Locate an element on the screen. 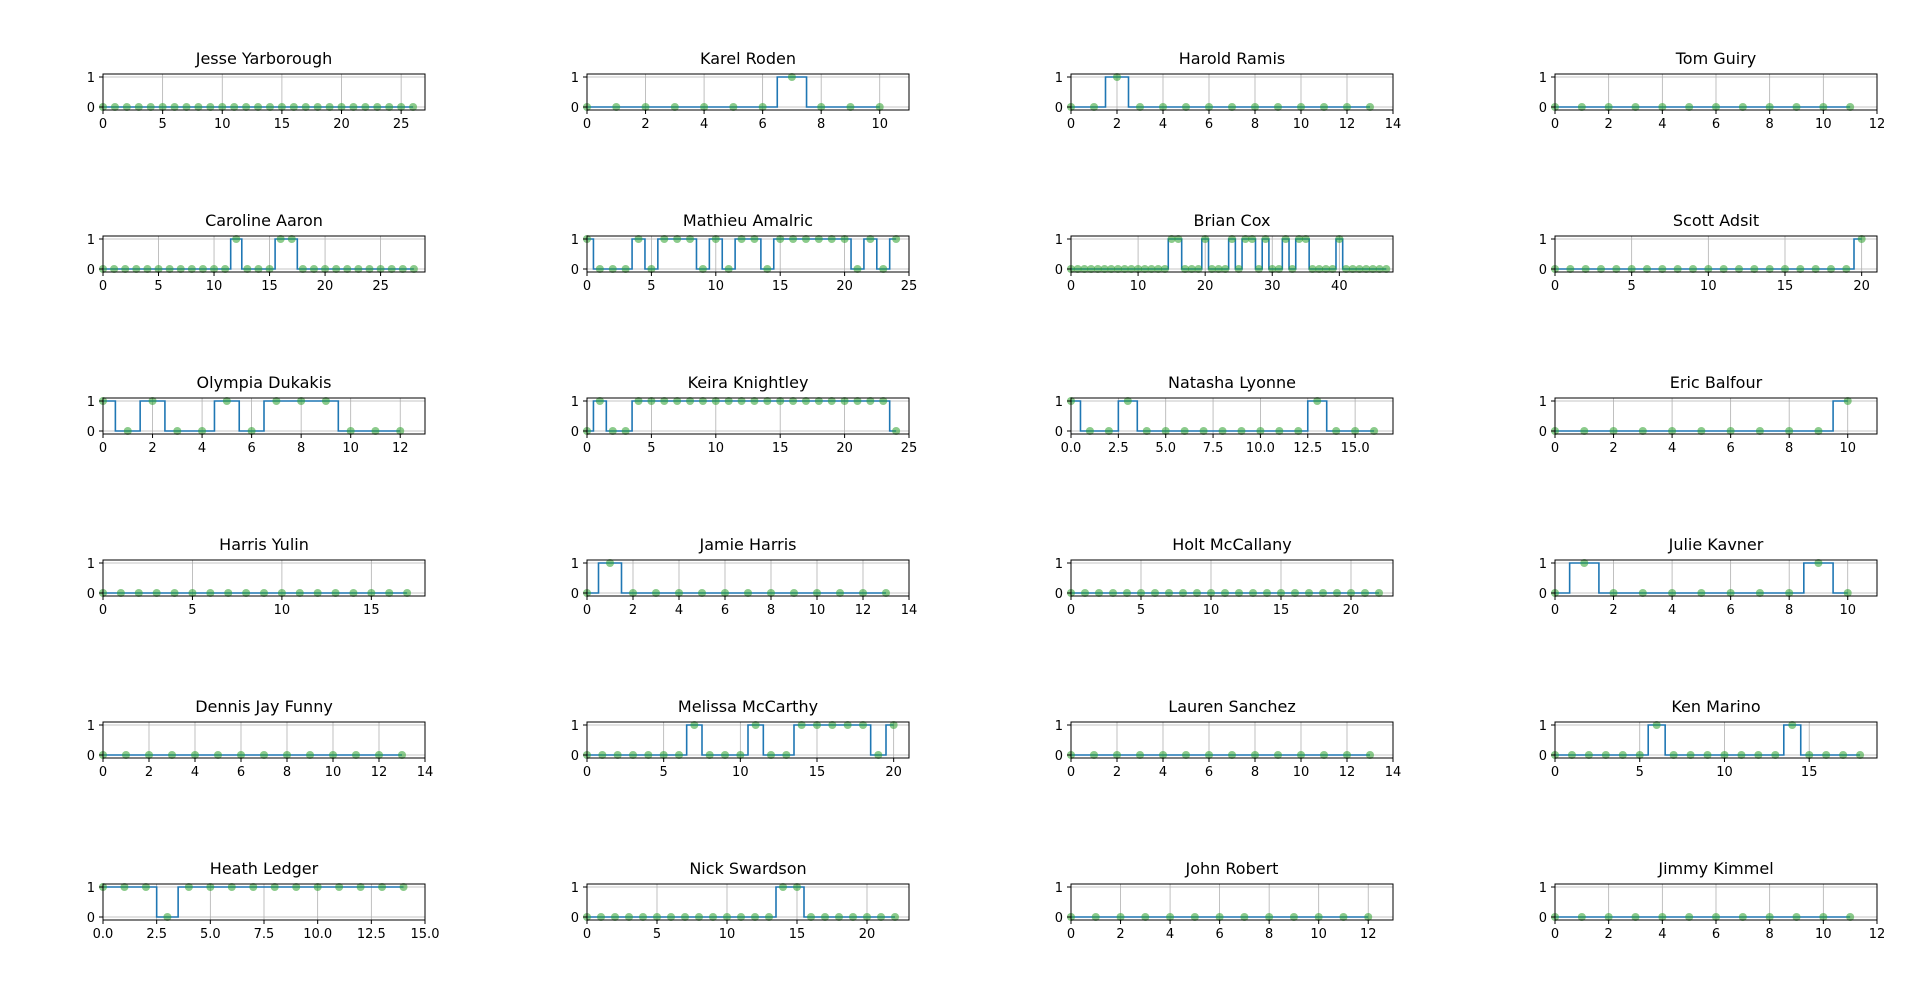 Image resolution: width=1920 pixels, height=989 pixels. subplot-title: Karel Roden is located at coordinates (748, 58).